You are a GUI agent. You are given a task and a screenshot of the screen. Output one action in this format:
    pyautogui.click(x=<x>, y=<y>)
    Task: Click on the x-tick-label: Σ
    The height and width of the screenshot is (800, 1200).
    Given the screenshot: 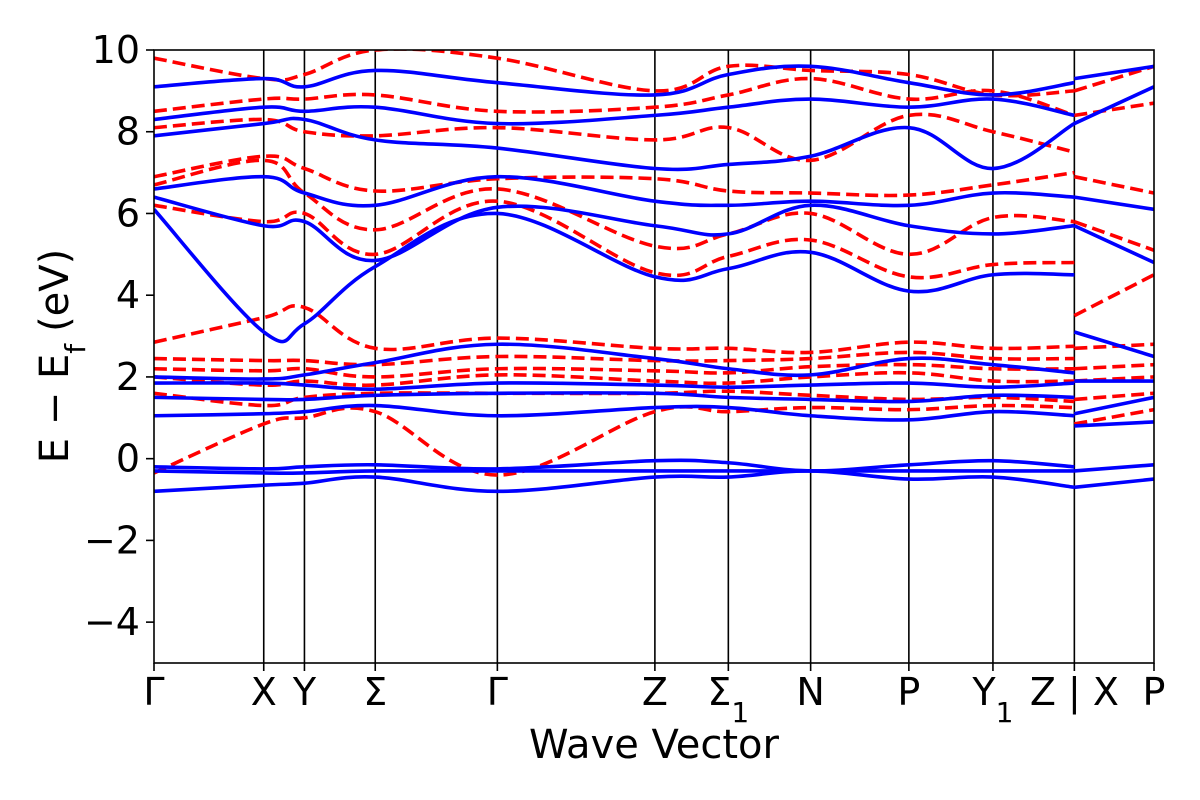 What is the action you would take?
    pyautogui.click(x=375, y=692)
    